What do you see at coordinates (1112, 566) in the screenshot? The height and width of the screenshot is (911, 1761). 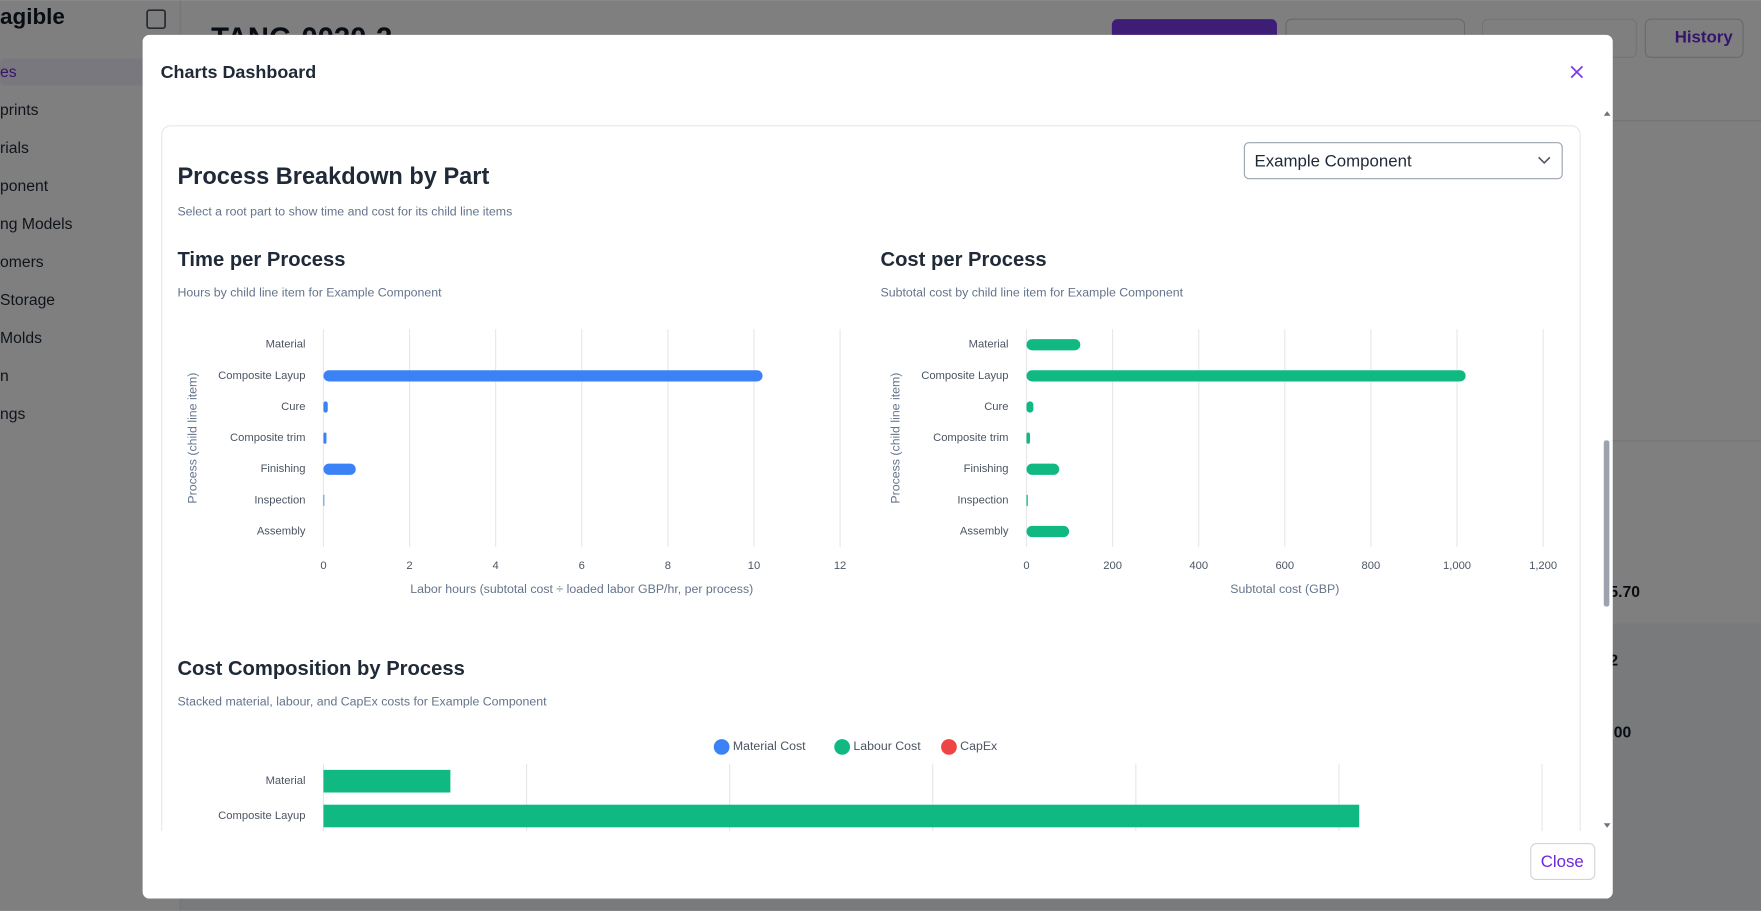 I see `x-tick-label: 200` at bounding box center [1112, 566].